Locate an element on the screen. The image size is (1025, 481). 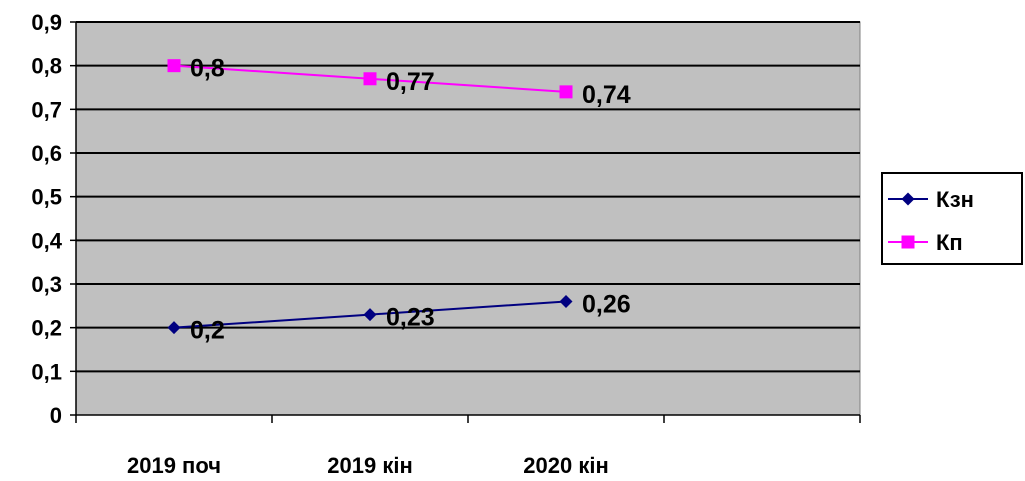
y-tick-label: 0,3 is located at coordinates (46, 284).